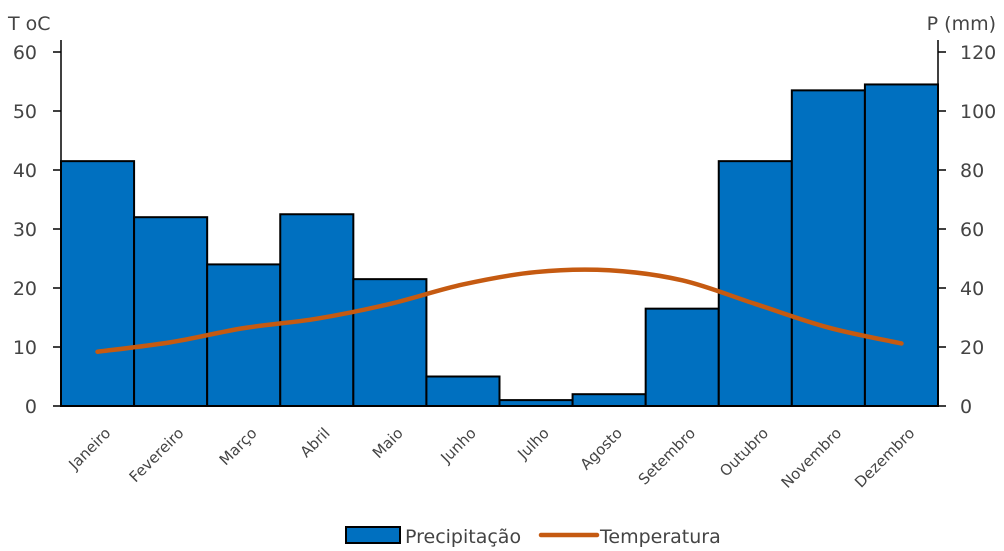 The height and width of the screenshot is (551, 1004). Describe the element at coordinates (157, 455) in the screenshot. I see `category-label-1: Fevereiro` at that location.